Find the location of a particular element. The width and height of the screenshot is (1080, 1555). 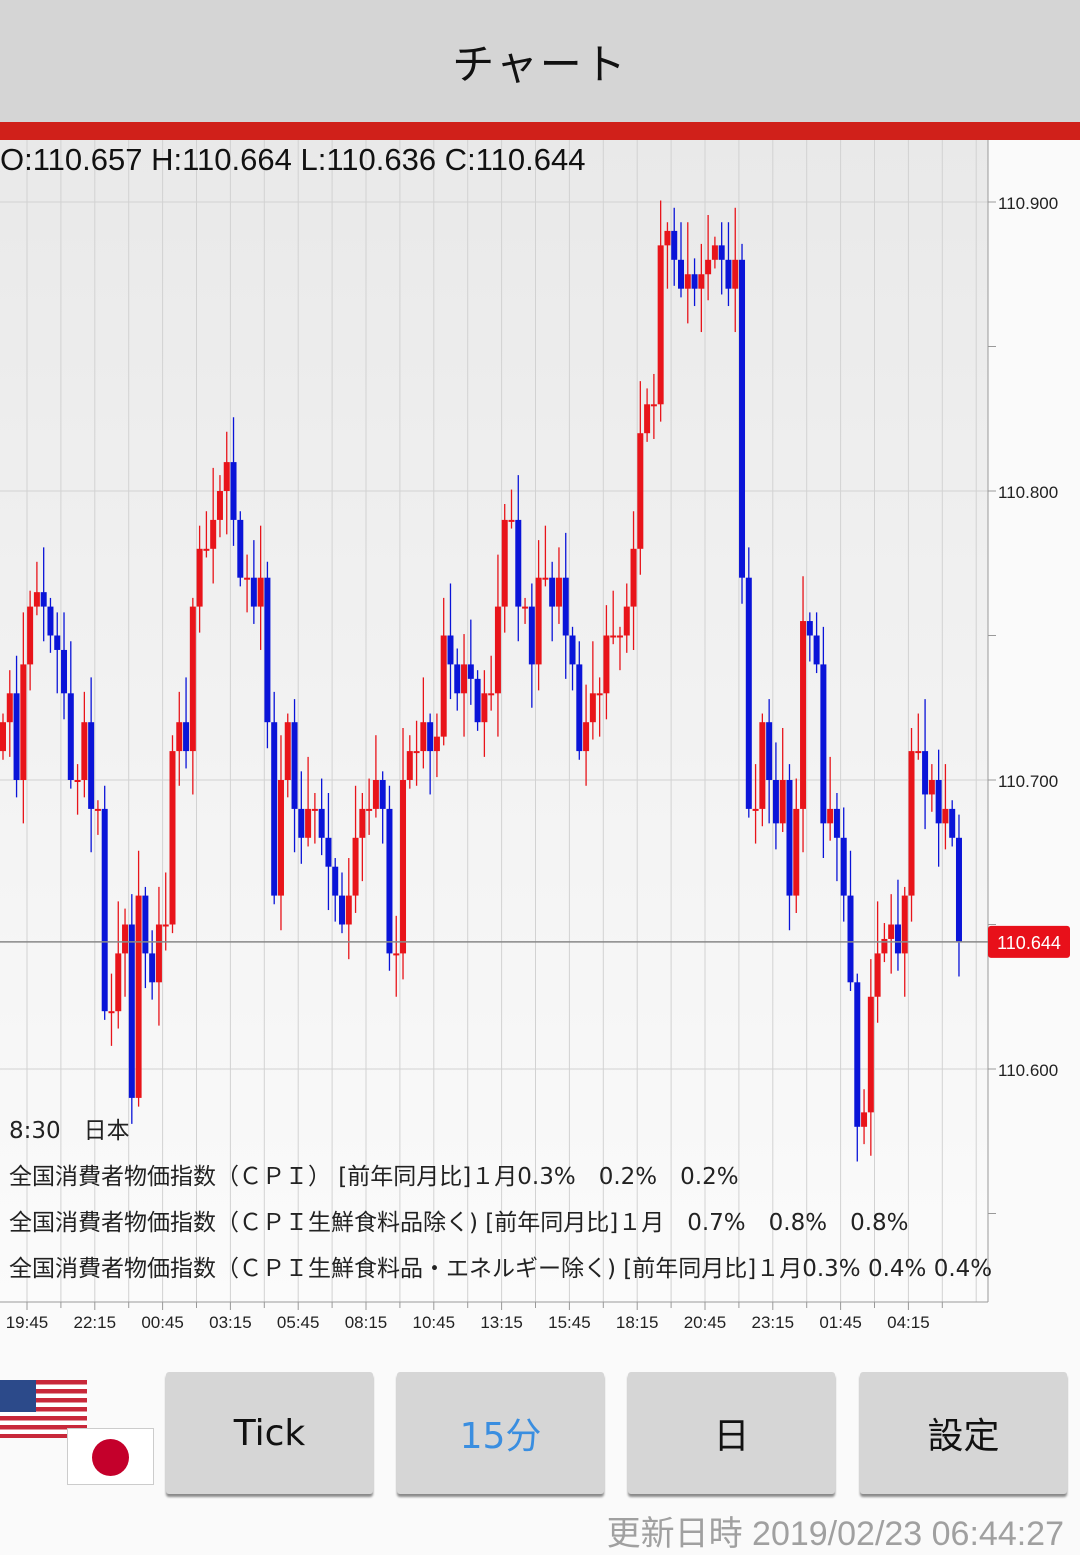

last-price-label: 110.644 is located at coordinates (1029, 943).